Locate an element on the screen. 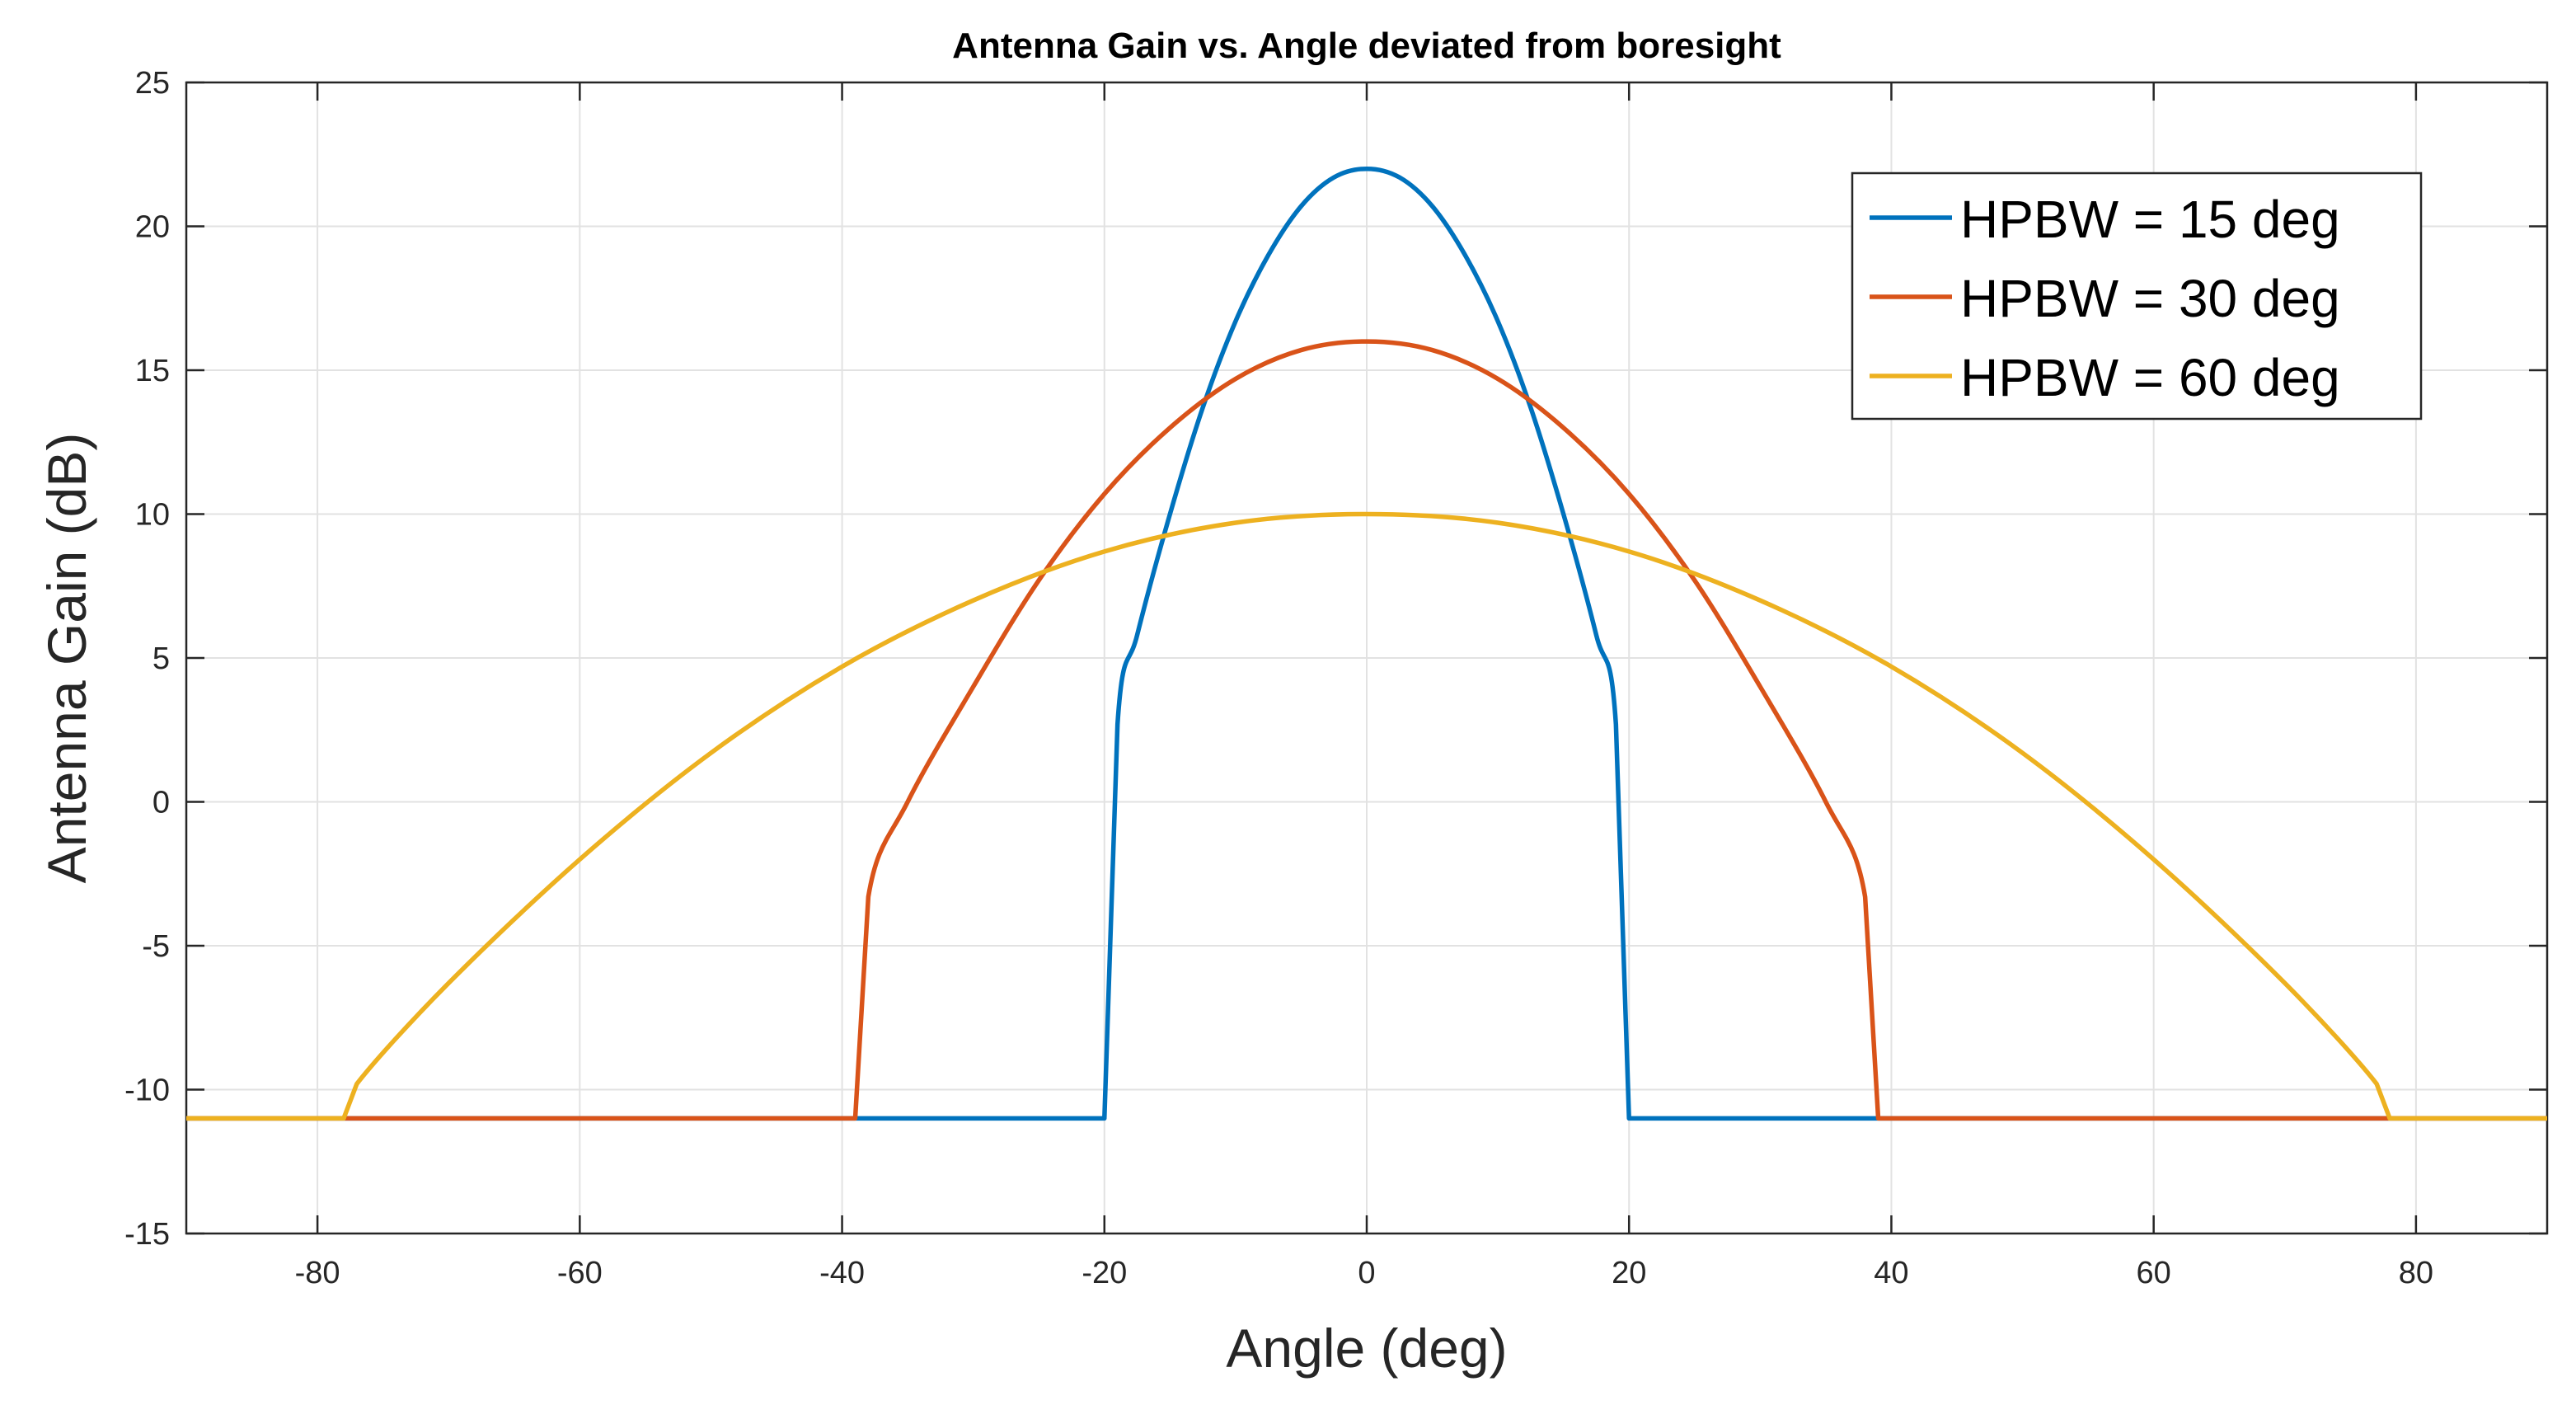 Image resolution: width=2576 pixels, height=1405 pixels. y-tick-label: -10 is located at coordinates (147, 1091).